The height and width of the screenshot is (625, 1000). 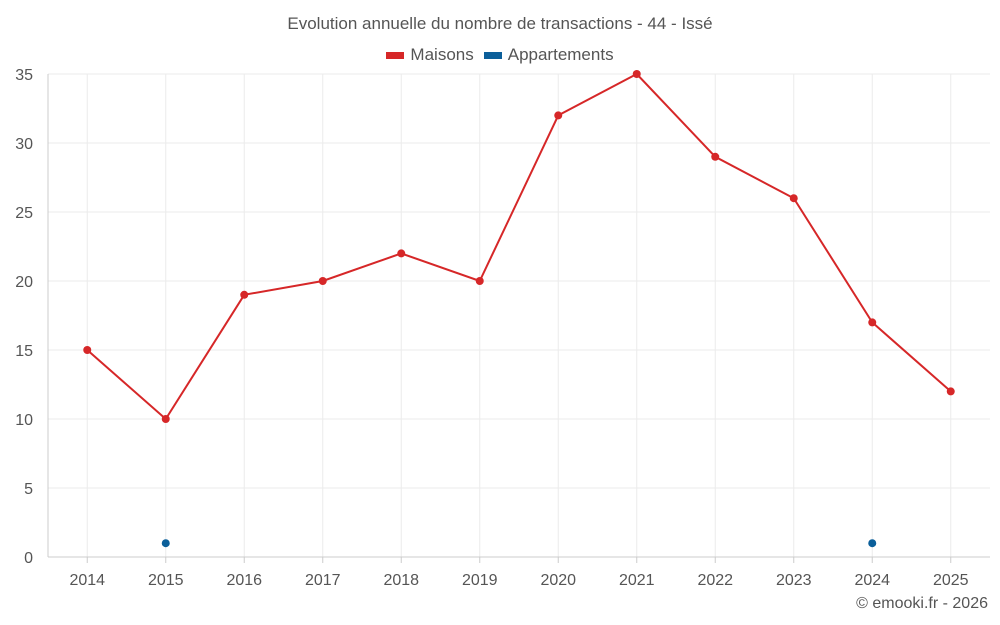 What do you see at coordinates (401, 580) in the screenshot?
I see `x-tick-label: 2018` at bounding box center [401, 580].